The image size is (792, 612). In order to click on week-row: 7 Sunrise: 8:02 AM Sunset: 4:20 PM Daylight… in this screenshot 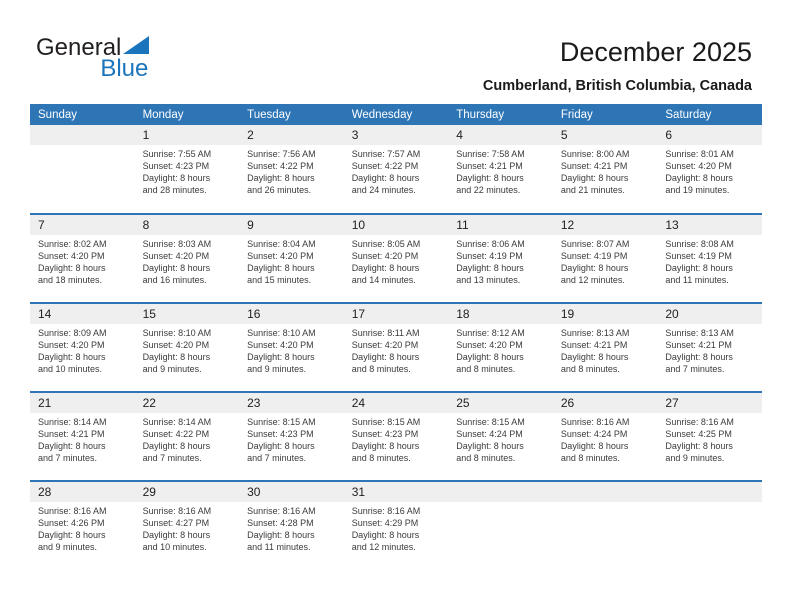, I will do `click(396, 258)`.